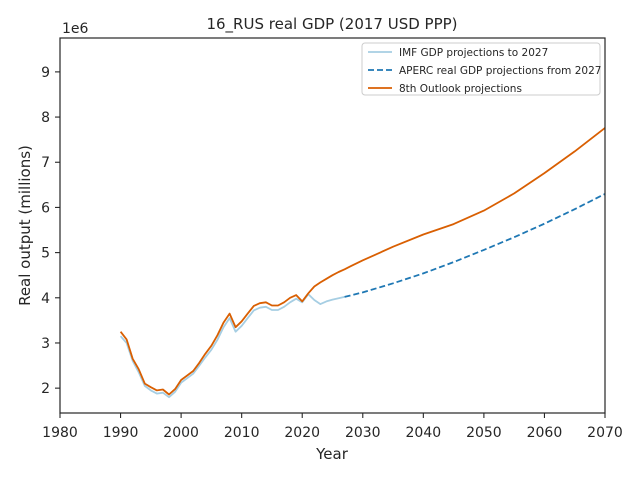 Image resolution: width=640 pixels, height=484 pixels. Describe the element at coordinates (45, 118) in the screenshot. I see `y-tick-label: 8` at that location.